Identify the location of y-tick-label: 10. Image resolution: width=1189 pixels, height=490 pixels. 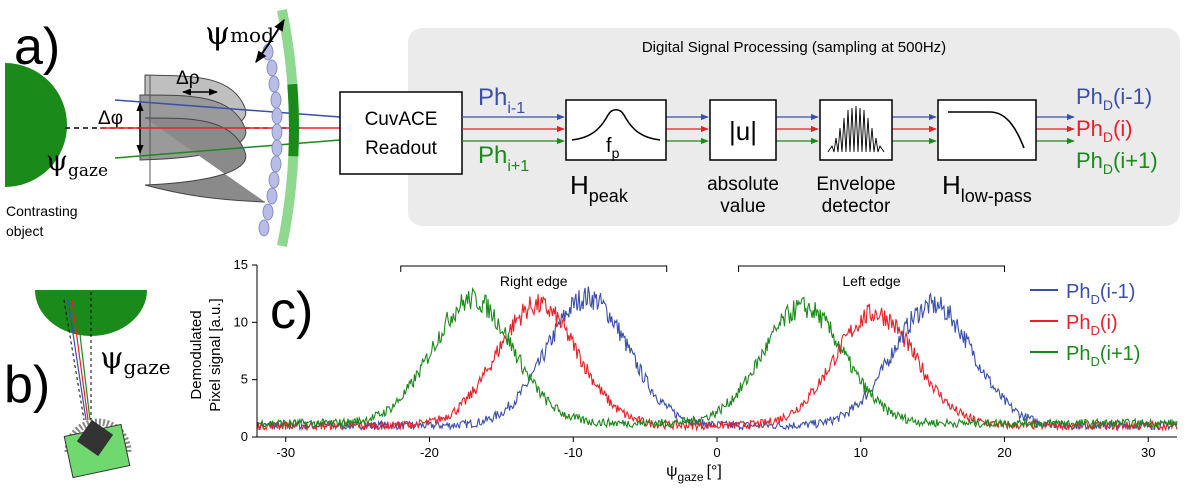
(241, 321).